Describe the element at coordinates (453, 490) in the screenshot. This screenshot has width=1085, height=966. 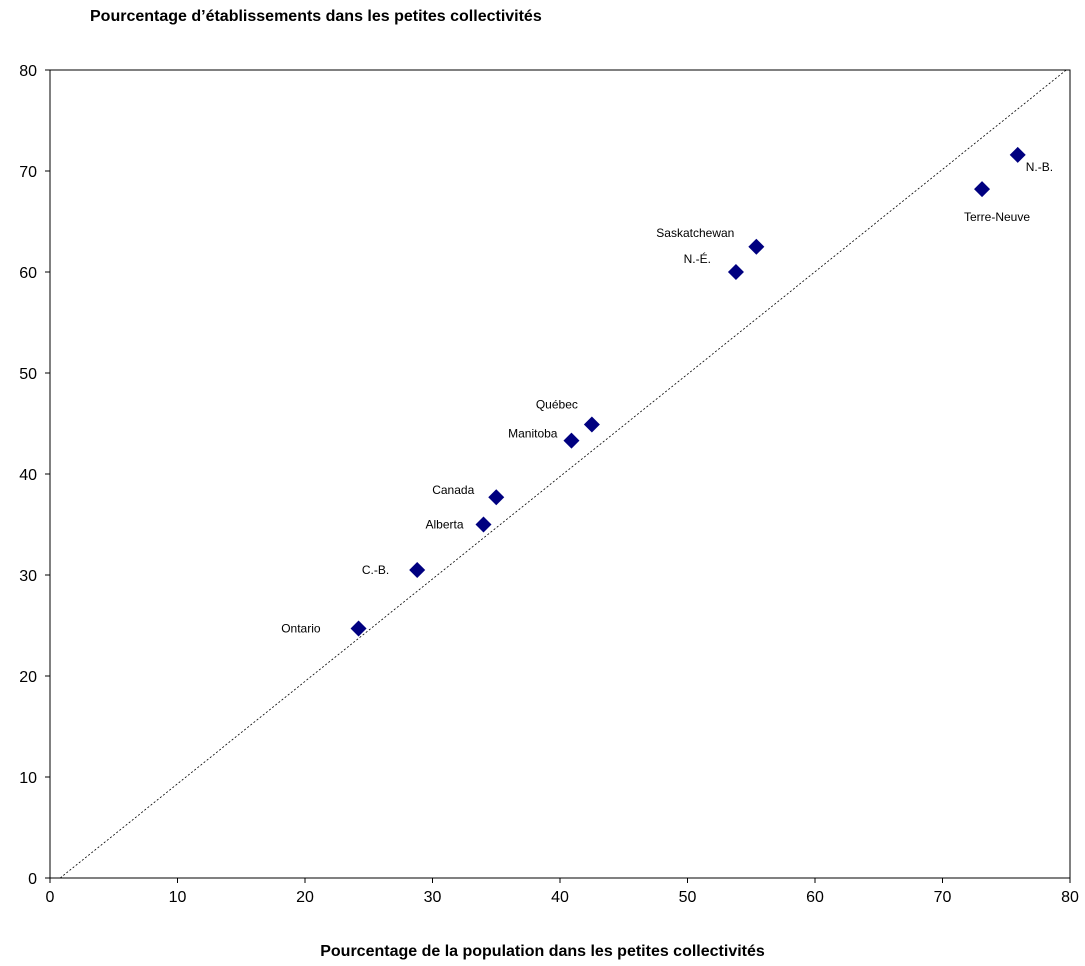
I see `data-point-label: Canada` at that location.